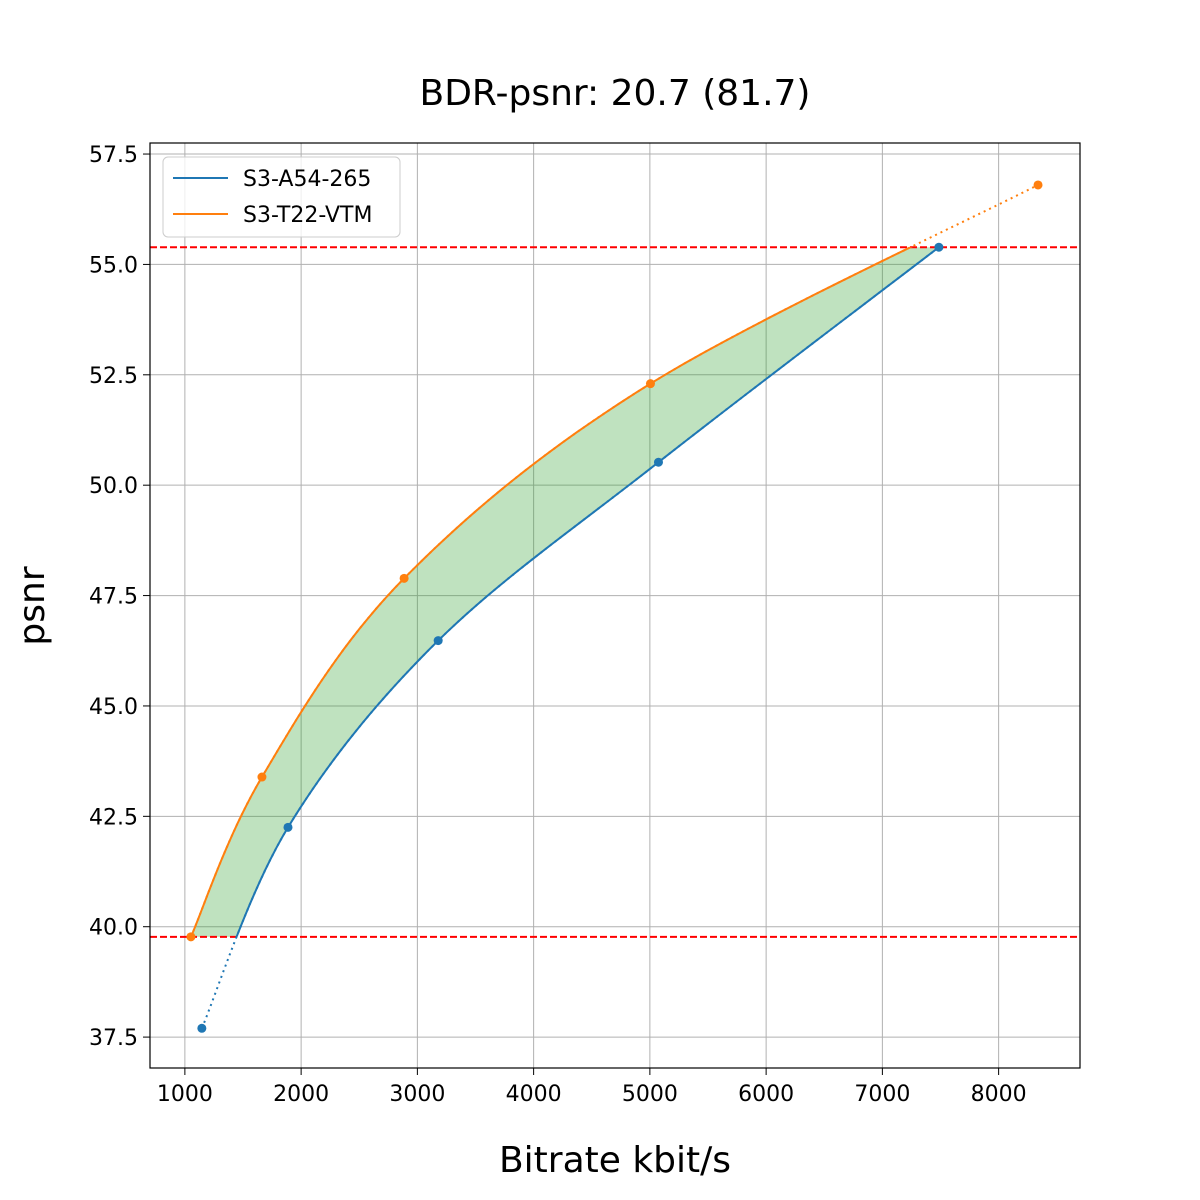  I want to click on y-axis-label: psnr, so click(32, 605).